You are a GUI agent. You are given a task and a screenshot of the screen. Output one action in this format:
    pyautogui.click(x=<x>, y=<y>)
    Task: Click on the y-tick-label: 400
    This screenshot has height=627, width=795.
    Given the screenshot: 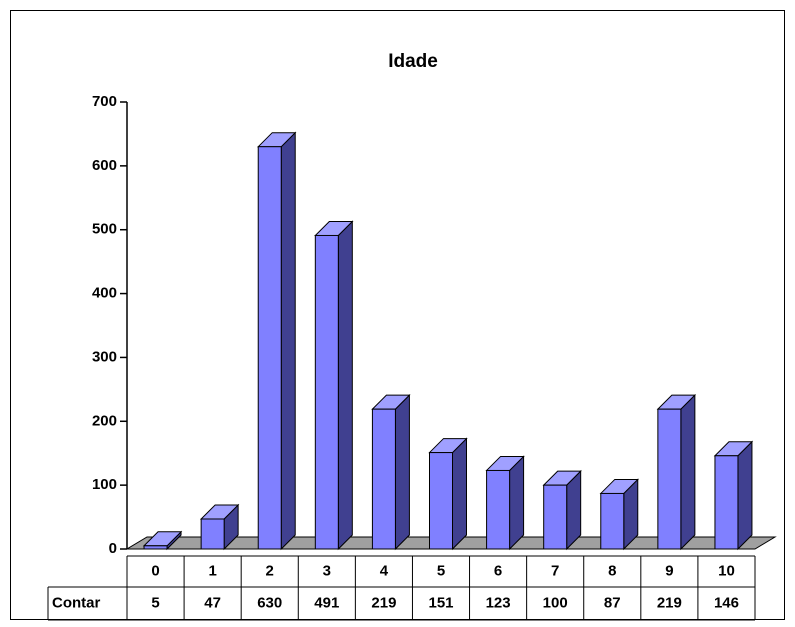 What is the action you would take?
    pyautogui.click(x=104, y=293)
    